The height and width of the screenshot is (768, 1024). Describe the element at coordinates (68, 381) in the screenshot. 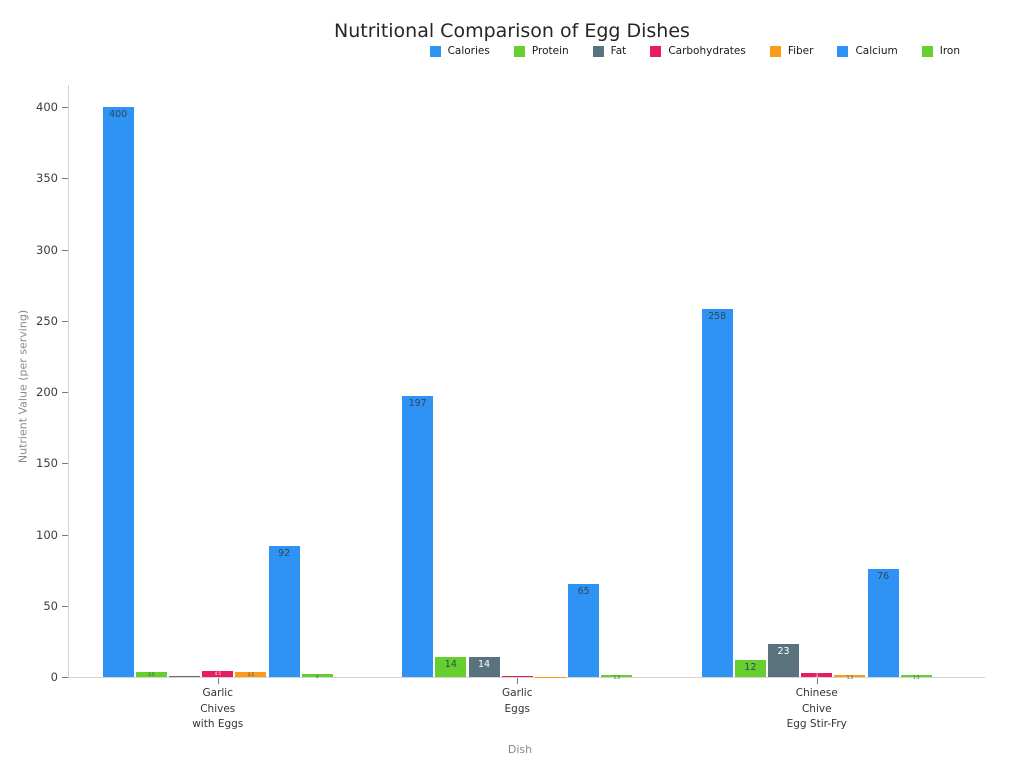

I see `y-axis-line` at that location.